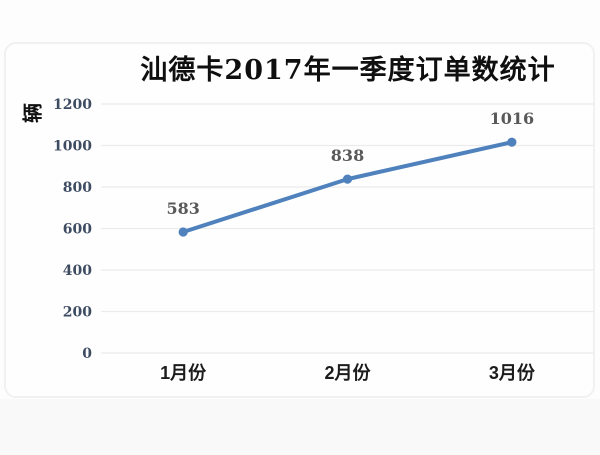 This screenshot has width=600, height=455. What do you see at coordinates (77, 188) in the screenshot?
I see `y-tick-label: 800` at bounding box center [77, 188].